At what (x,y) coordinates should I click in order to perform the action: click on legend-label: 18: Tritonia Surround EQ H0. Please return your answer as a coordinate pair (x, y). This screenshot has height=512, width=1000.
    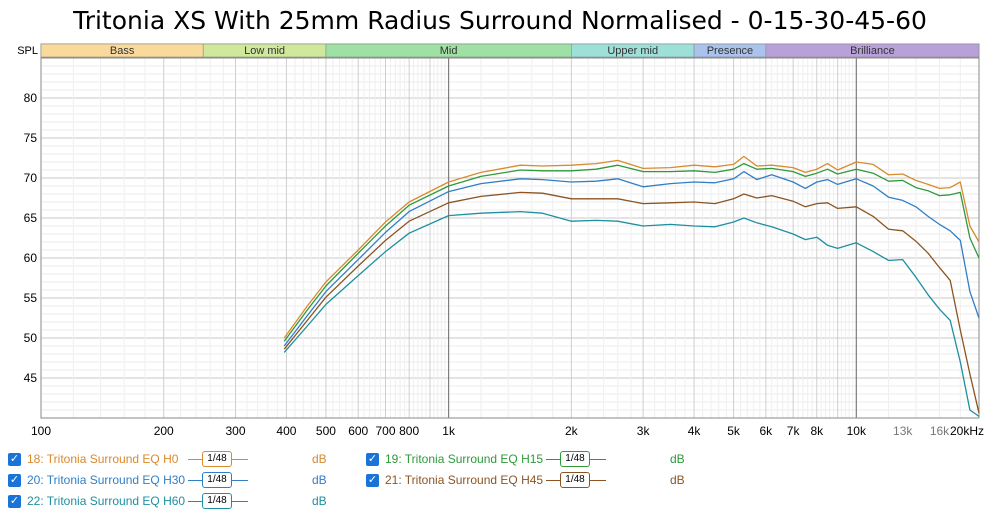
    Looking at the image, I should click on (103, 459).